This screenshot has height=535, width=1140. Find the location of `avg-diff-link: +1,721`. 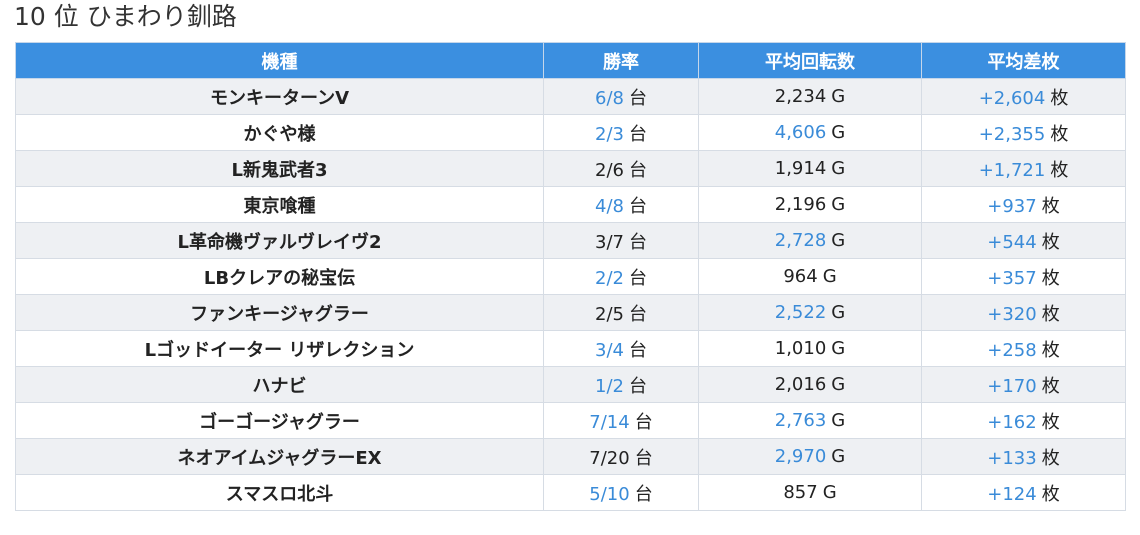

avg-diff-link: +1,721 is located at coordinates (1012, 170).